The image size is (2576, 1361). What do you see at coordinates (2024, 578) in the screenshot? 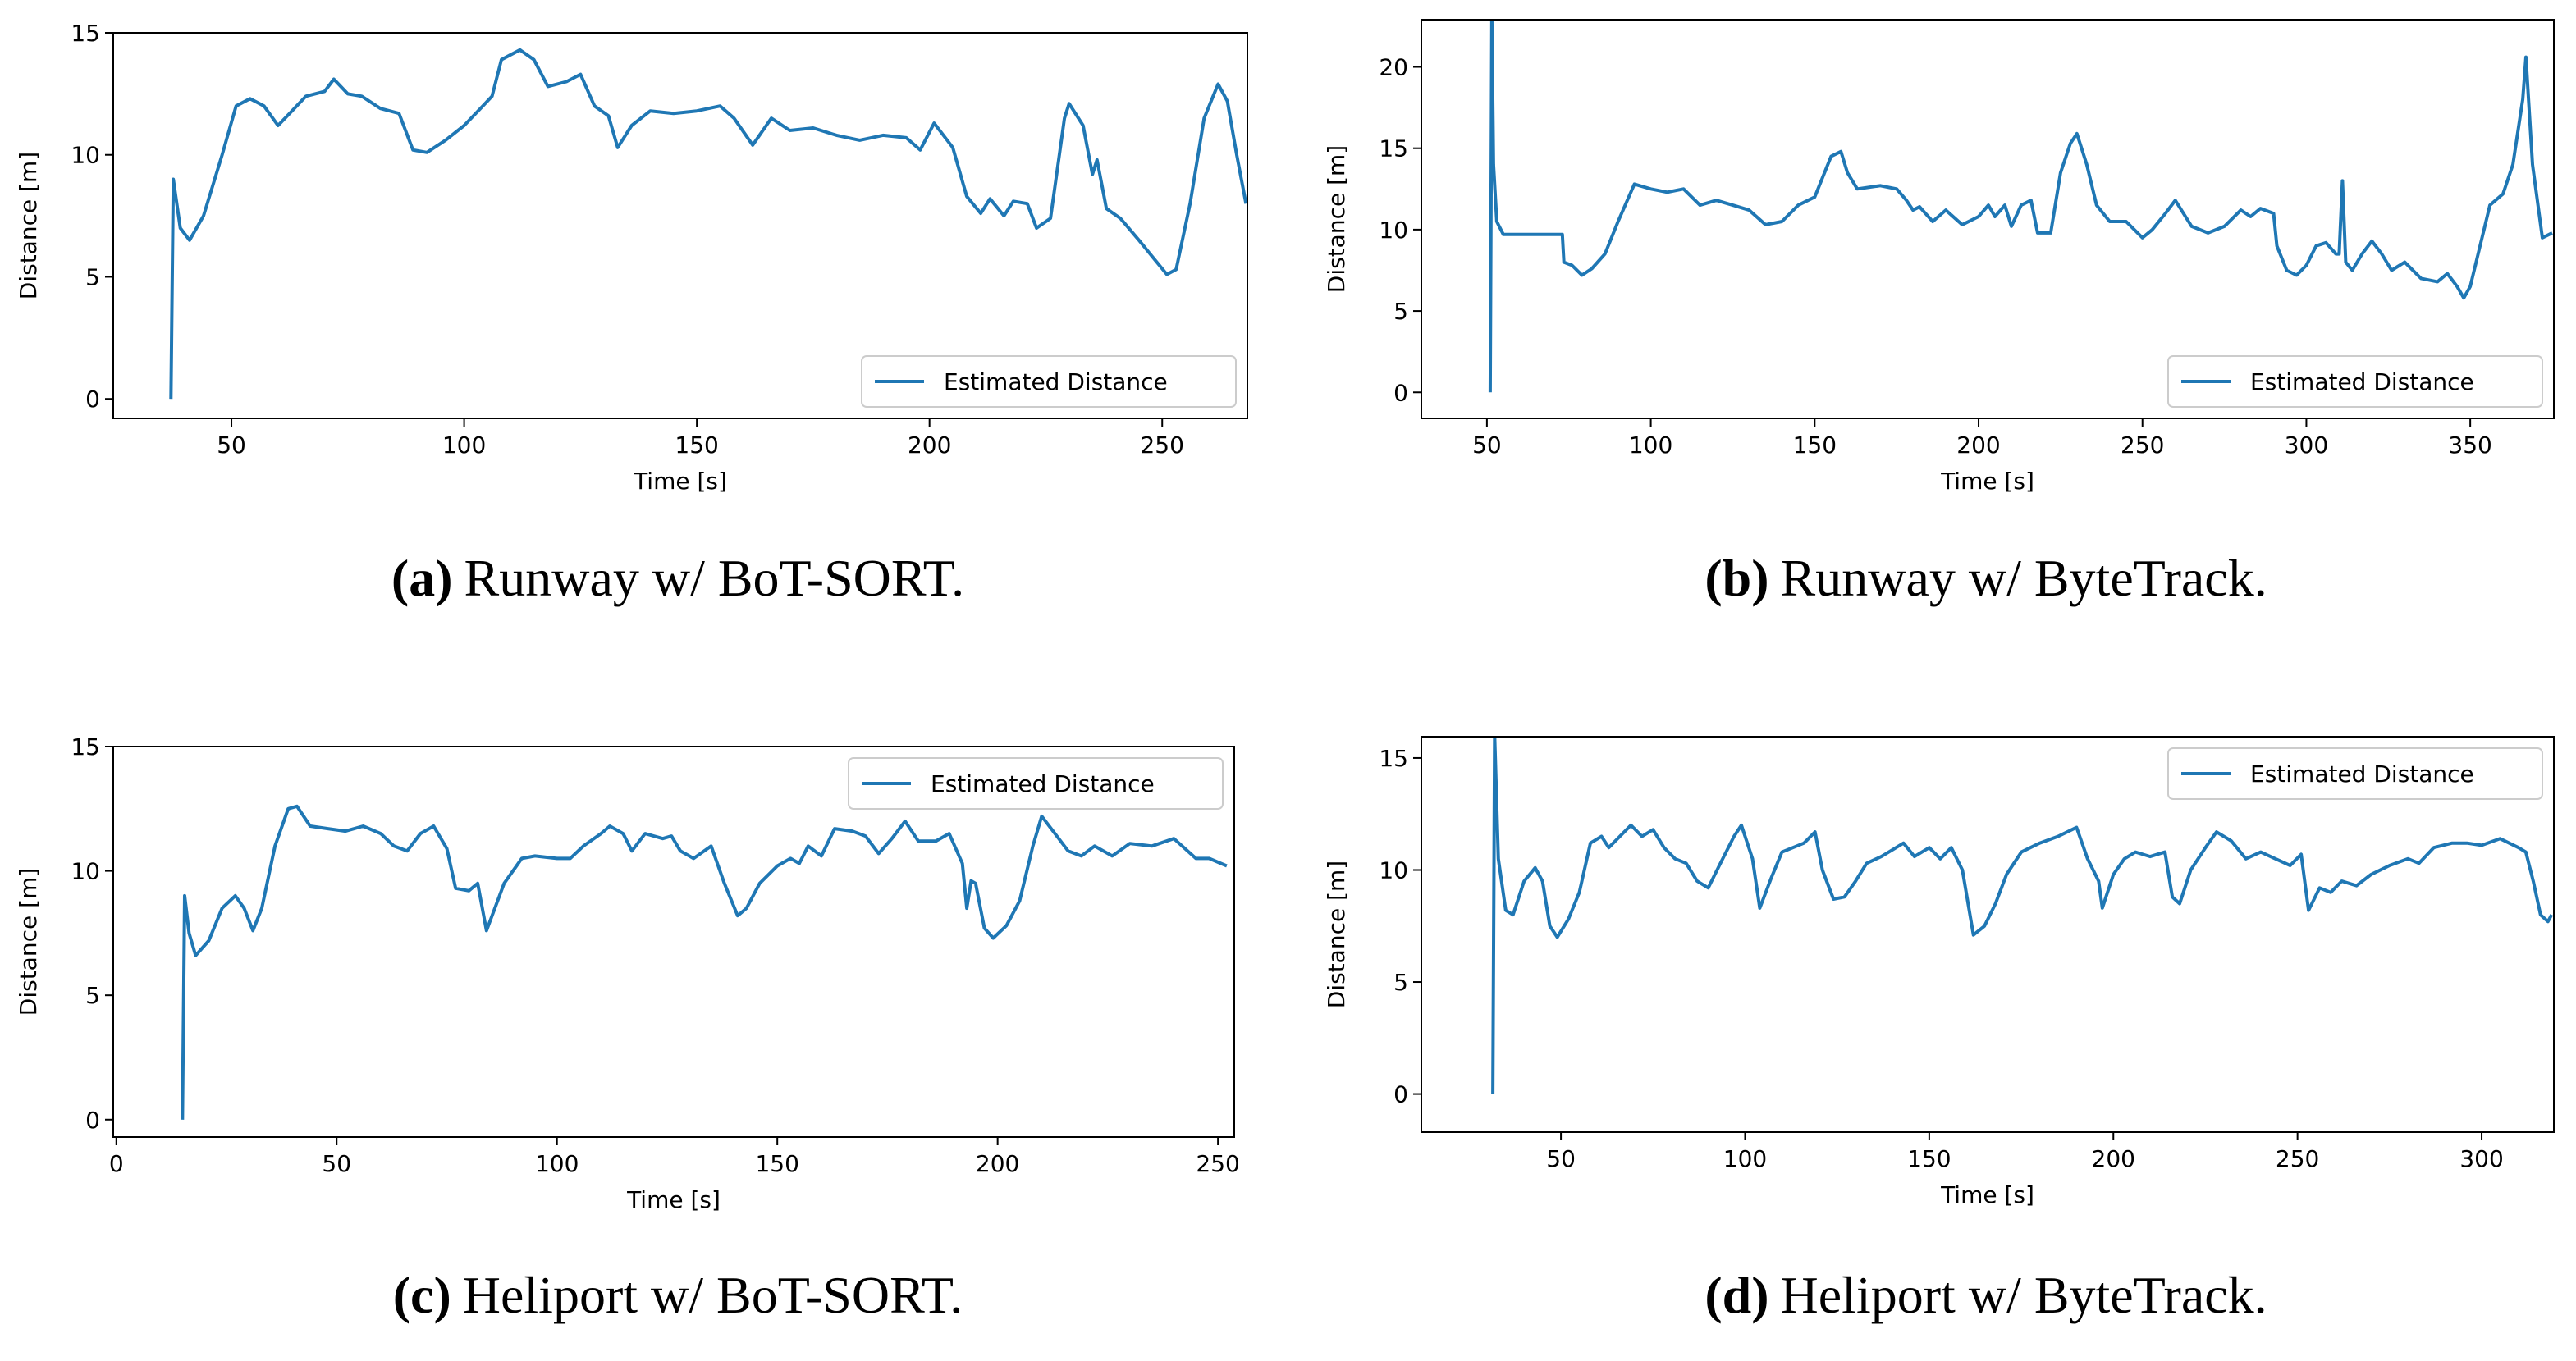
I see `caption-text: Runway w/ ByteTrack.` at bounding box center [2024, 578].